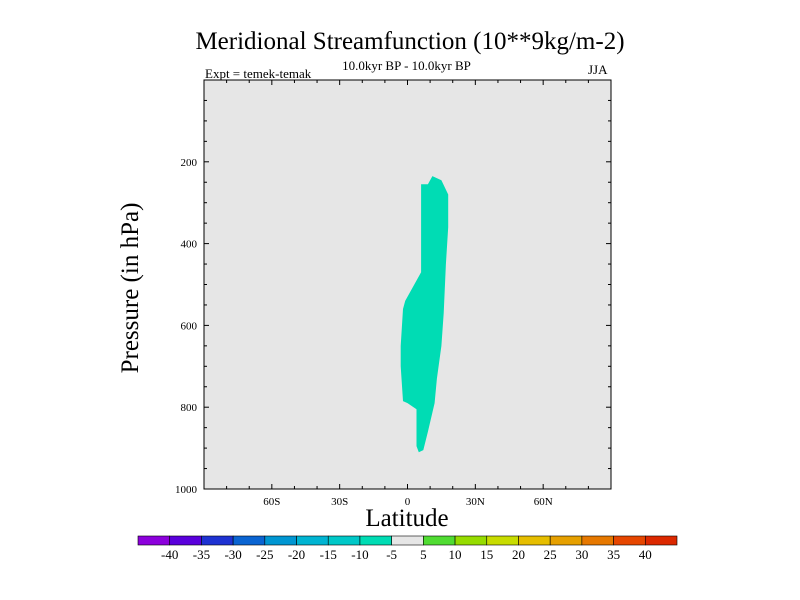 This screenshot has height=600, width=800. What do you see at coordinates (258, 73) in the screenshot?
I see `experiment-label: Expt = temek-temak` at bounding box center [258, 73].